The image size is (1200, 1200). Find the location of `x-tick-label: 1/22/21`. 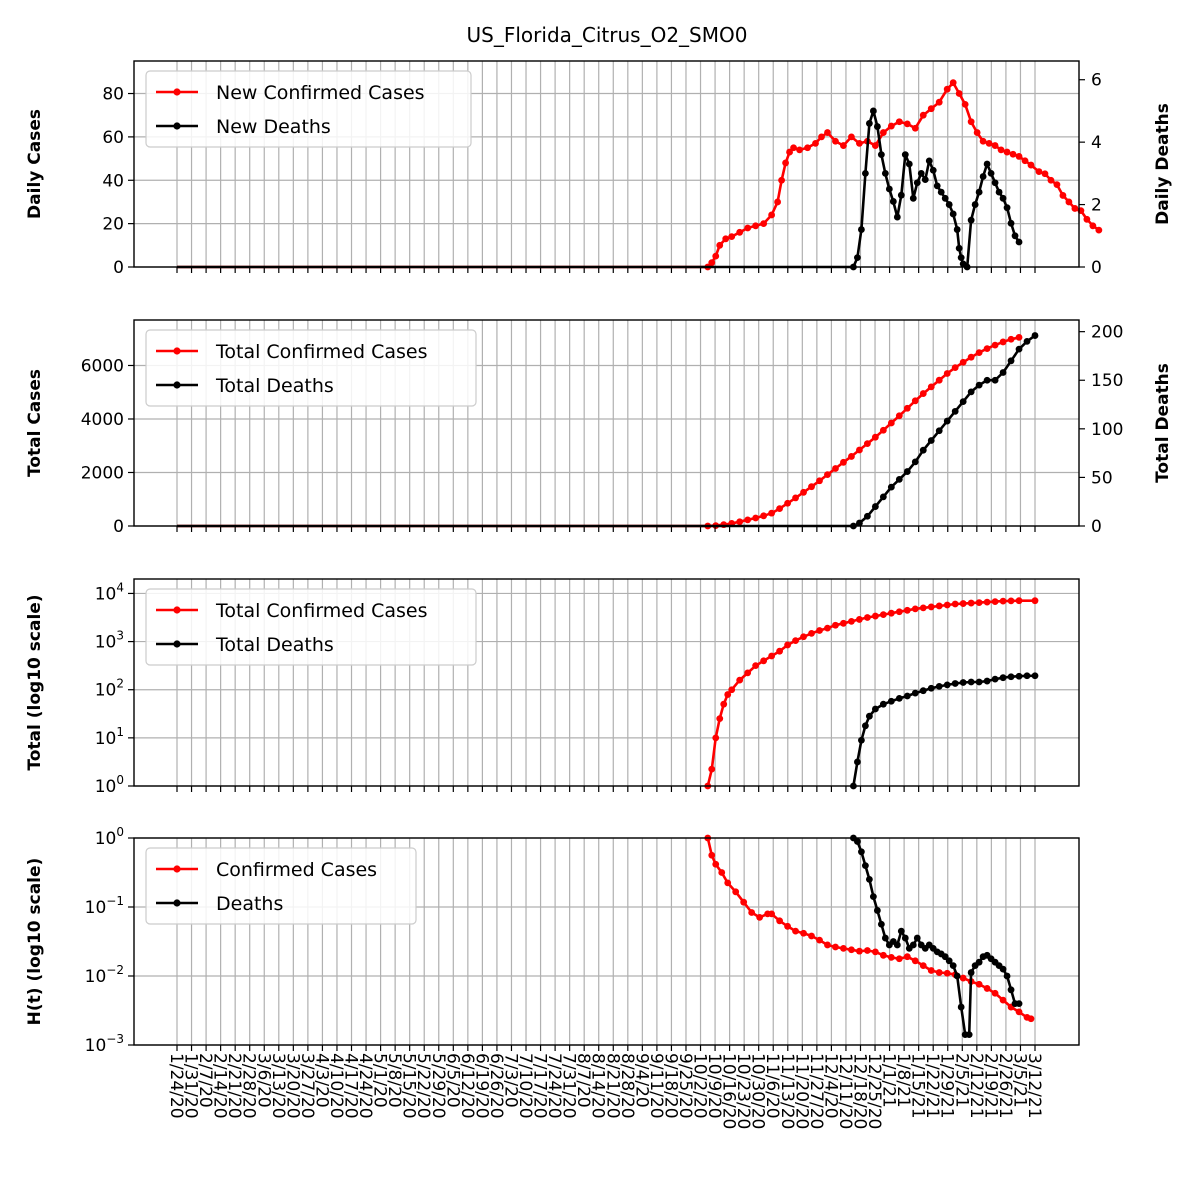

x-tick-label: 1/22/21 is located at coordinates (932, 1086).